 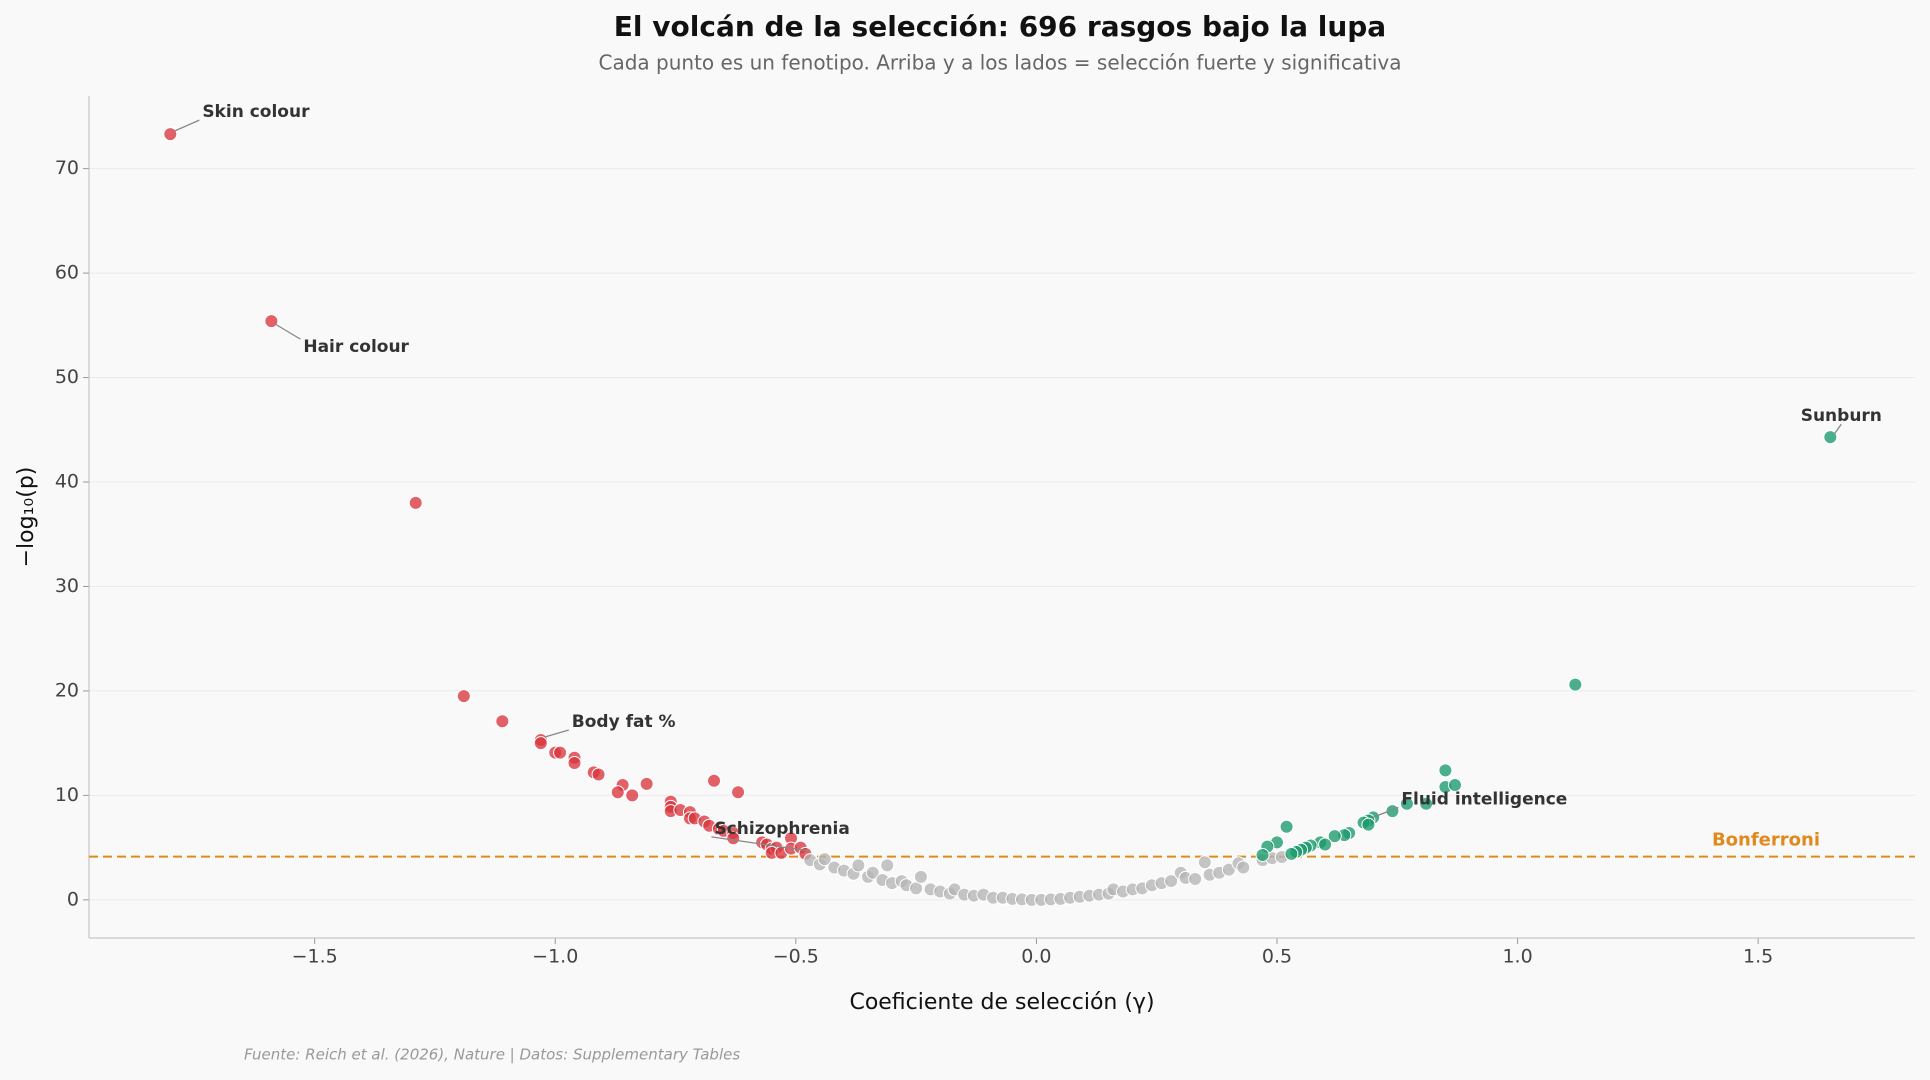 What do you see at coordinates (1766, 840) in the screenshot?
I see `threshold-label: Bonferroni` at bounding box center [1766, 840].